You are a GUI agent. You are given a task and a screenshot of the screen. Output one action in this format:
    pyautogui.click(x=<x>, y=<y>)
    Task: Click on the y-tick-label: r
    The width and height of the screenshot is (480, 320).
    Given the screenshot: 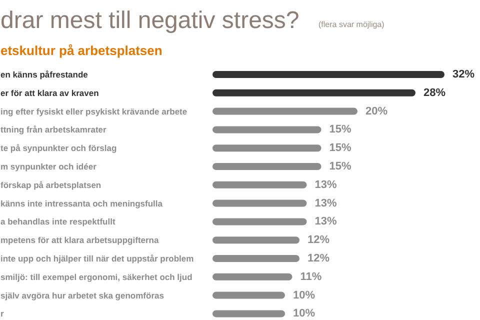 What is the action you would take?
    pyautogui.click(x=2, y=313)
    